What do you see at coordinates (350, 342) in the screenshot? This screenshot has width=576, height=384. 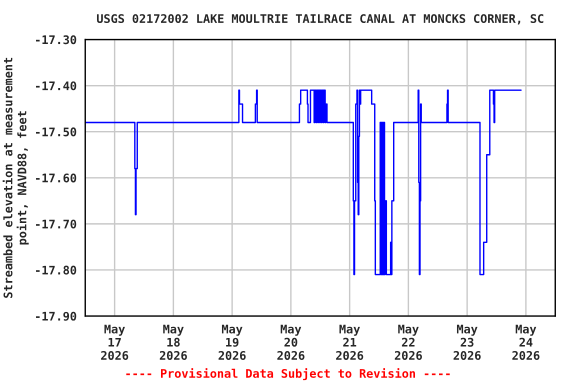 I see `x-tick-label: May 21 2026` at bounding box center [350, 342].